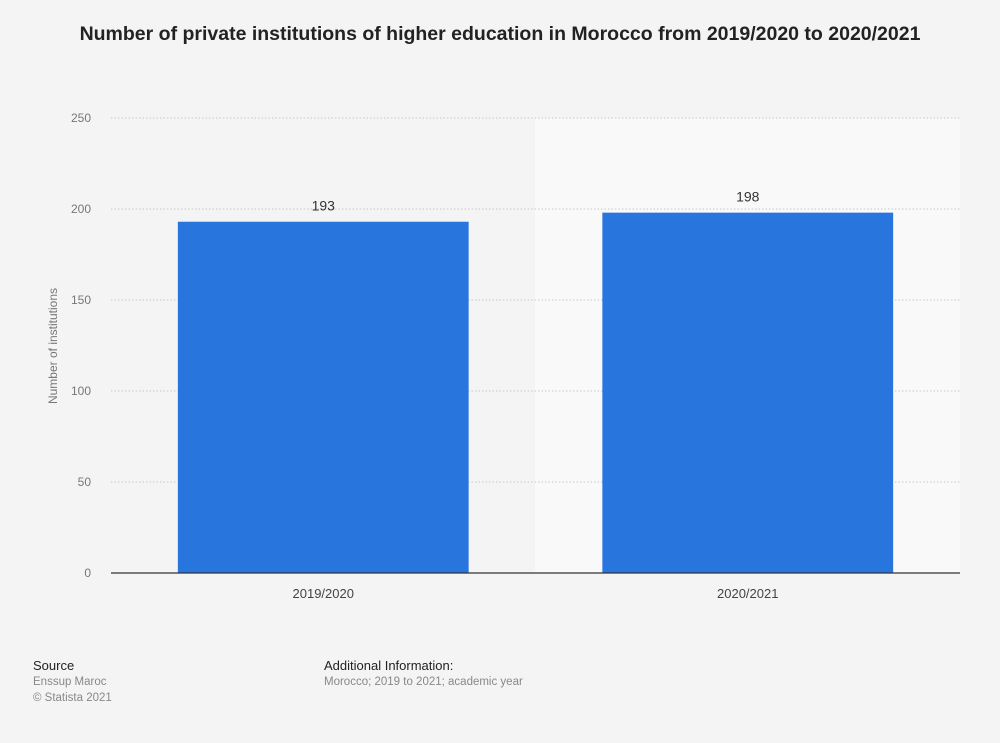 This screenshot has width=1000, height=743. I want to click on category-label: 2020/2021, so click(747, 593).